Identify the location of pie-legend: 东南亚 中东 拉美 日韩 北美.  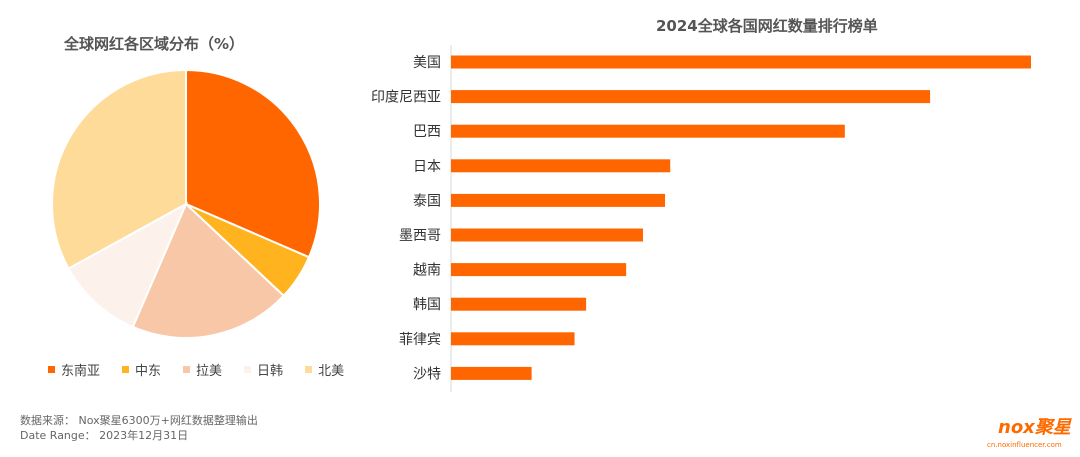
(196, 369).